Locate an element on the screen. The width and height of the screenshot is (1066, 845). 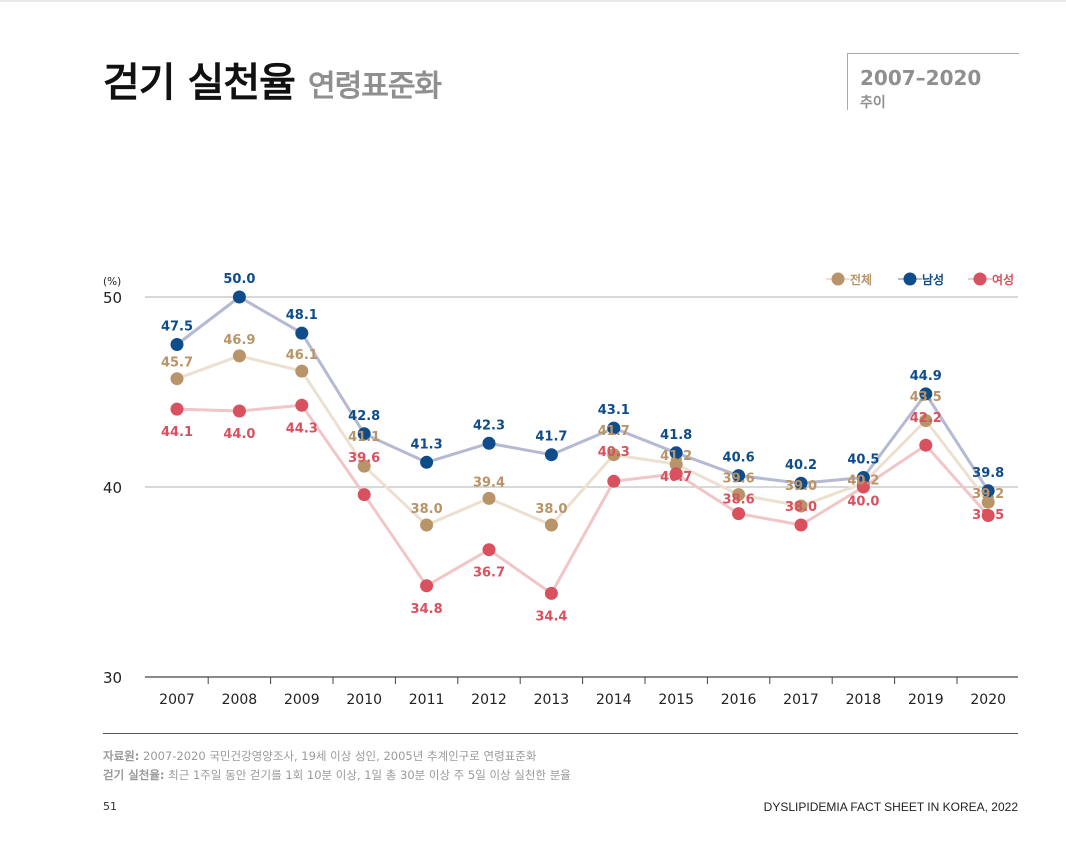
x-tick-label: 2020 is located at coordinates (988, 700).